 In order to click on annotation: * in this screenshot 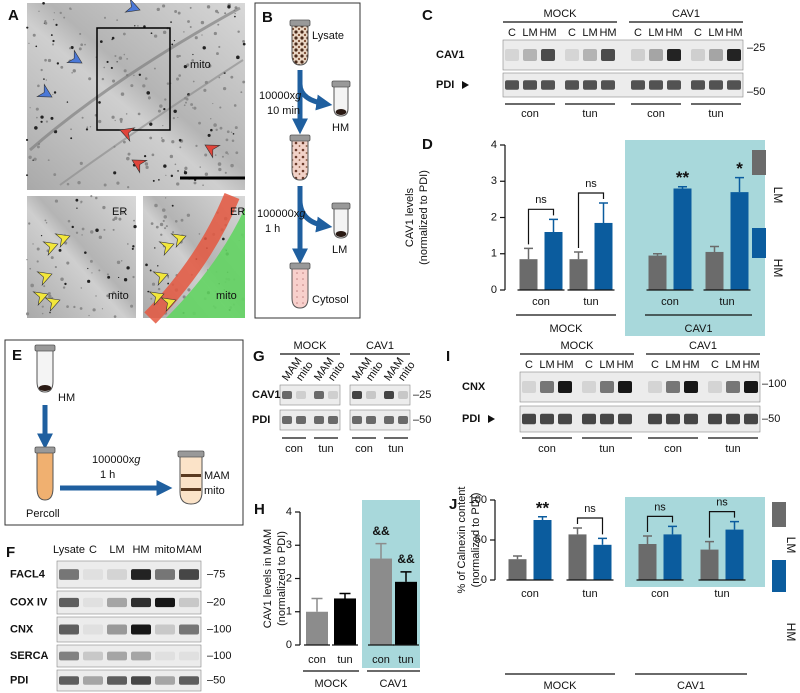, I will do `click(739, 168)`.